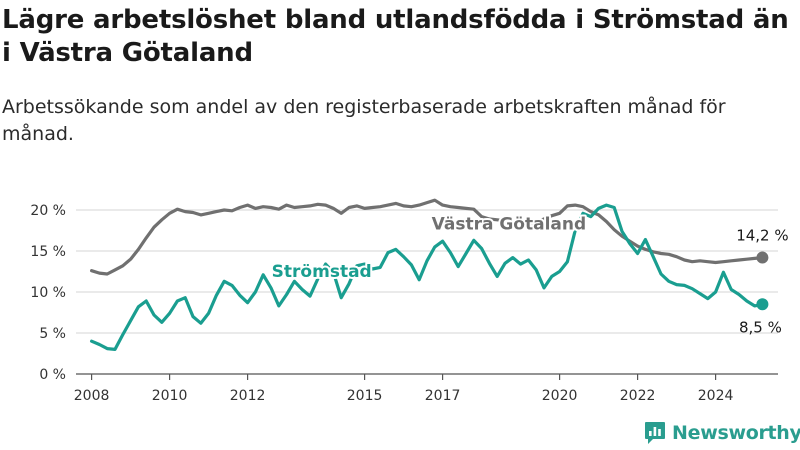  What do you see at coordinates (170, 396) in the screenshot?
I see `x-tick-label: 2010` at bounding box center [170, 396].